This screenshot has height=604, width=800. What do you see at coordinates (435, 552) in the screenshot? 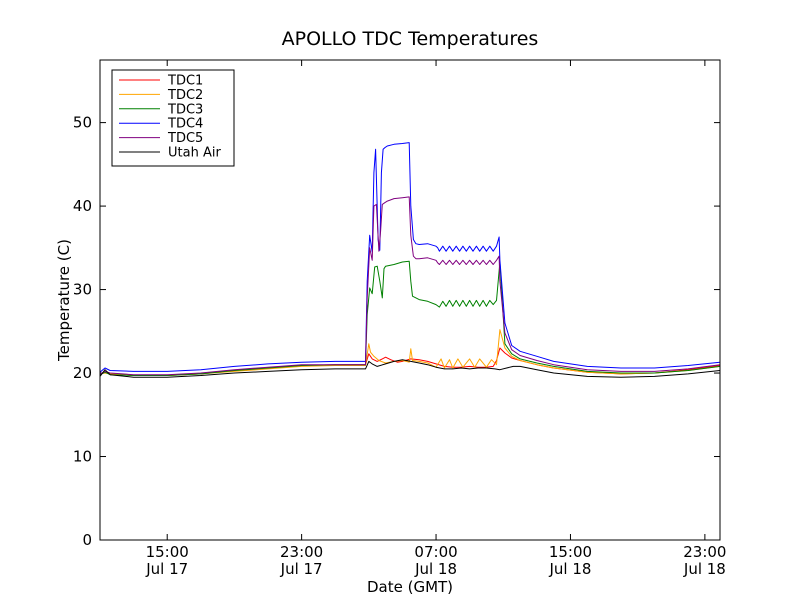
I see `x-tick-label-time: 07:00` at bounding box center [435, 552].